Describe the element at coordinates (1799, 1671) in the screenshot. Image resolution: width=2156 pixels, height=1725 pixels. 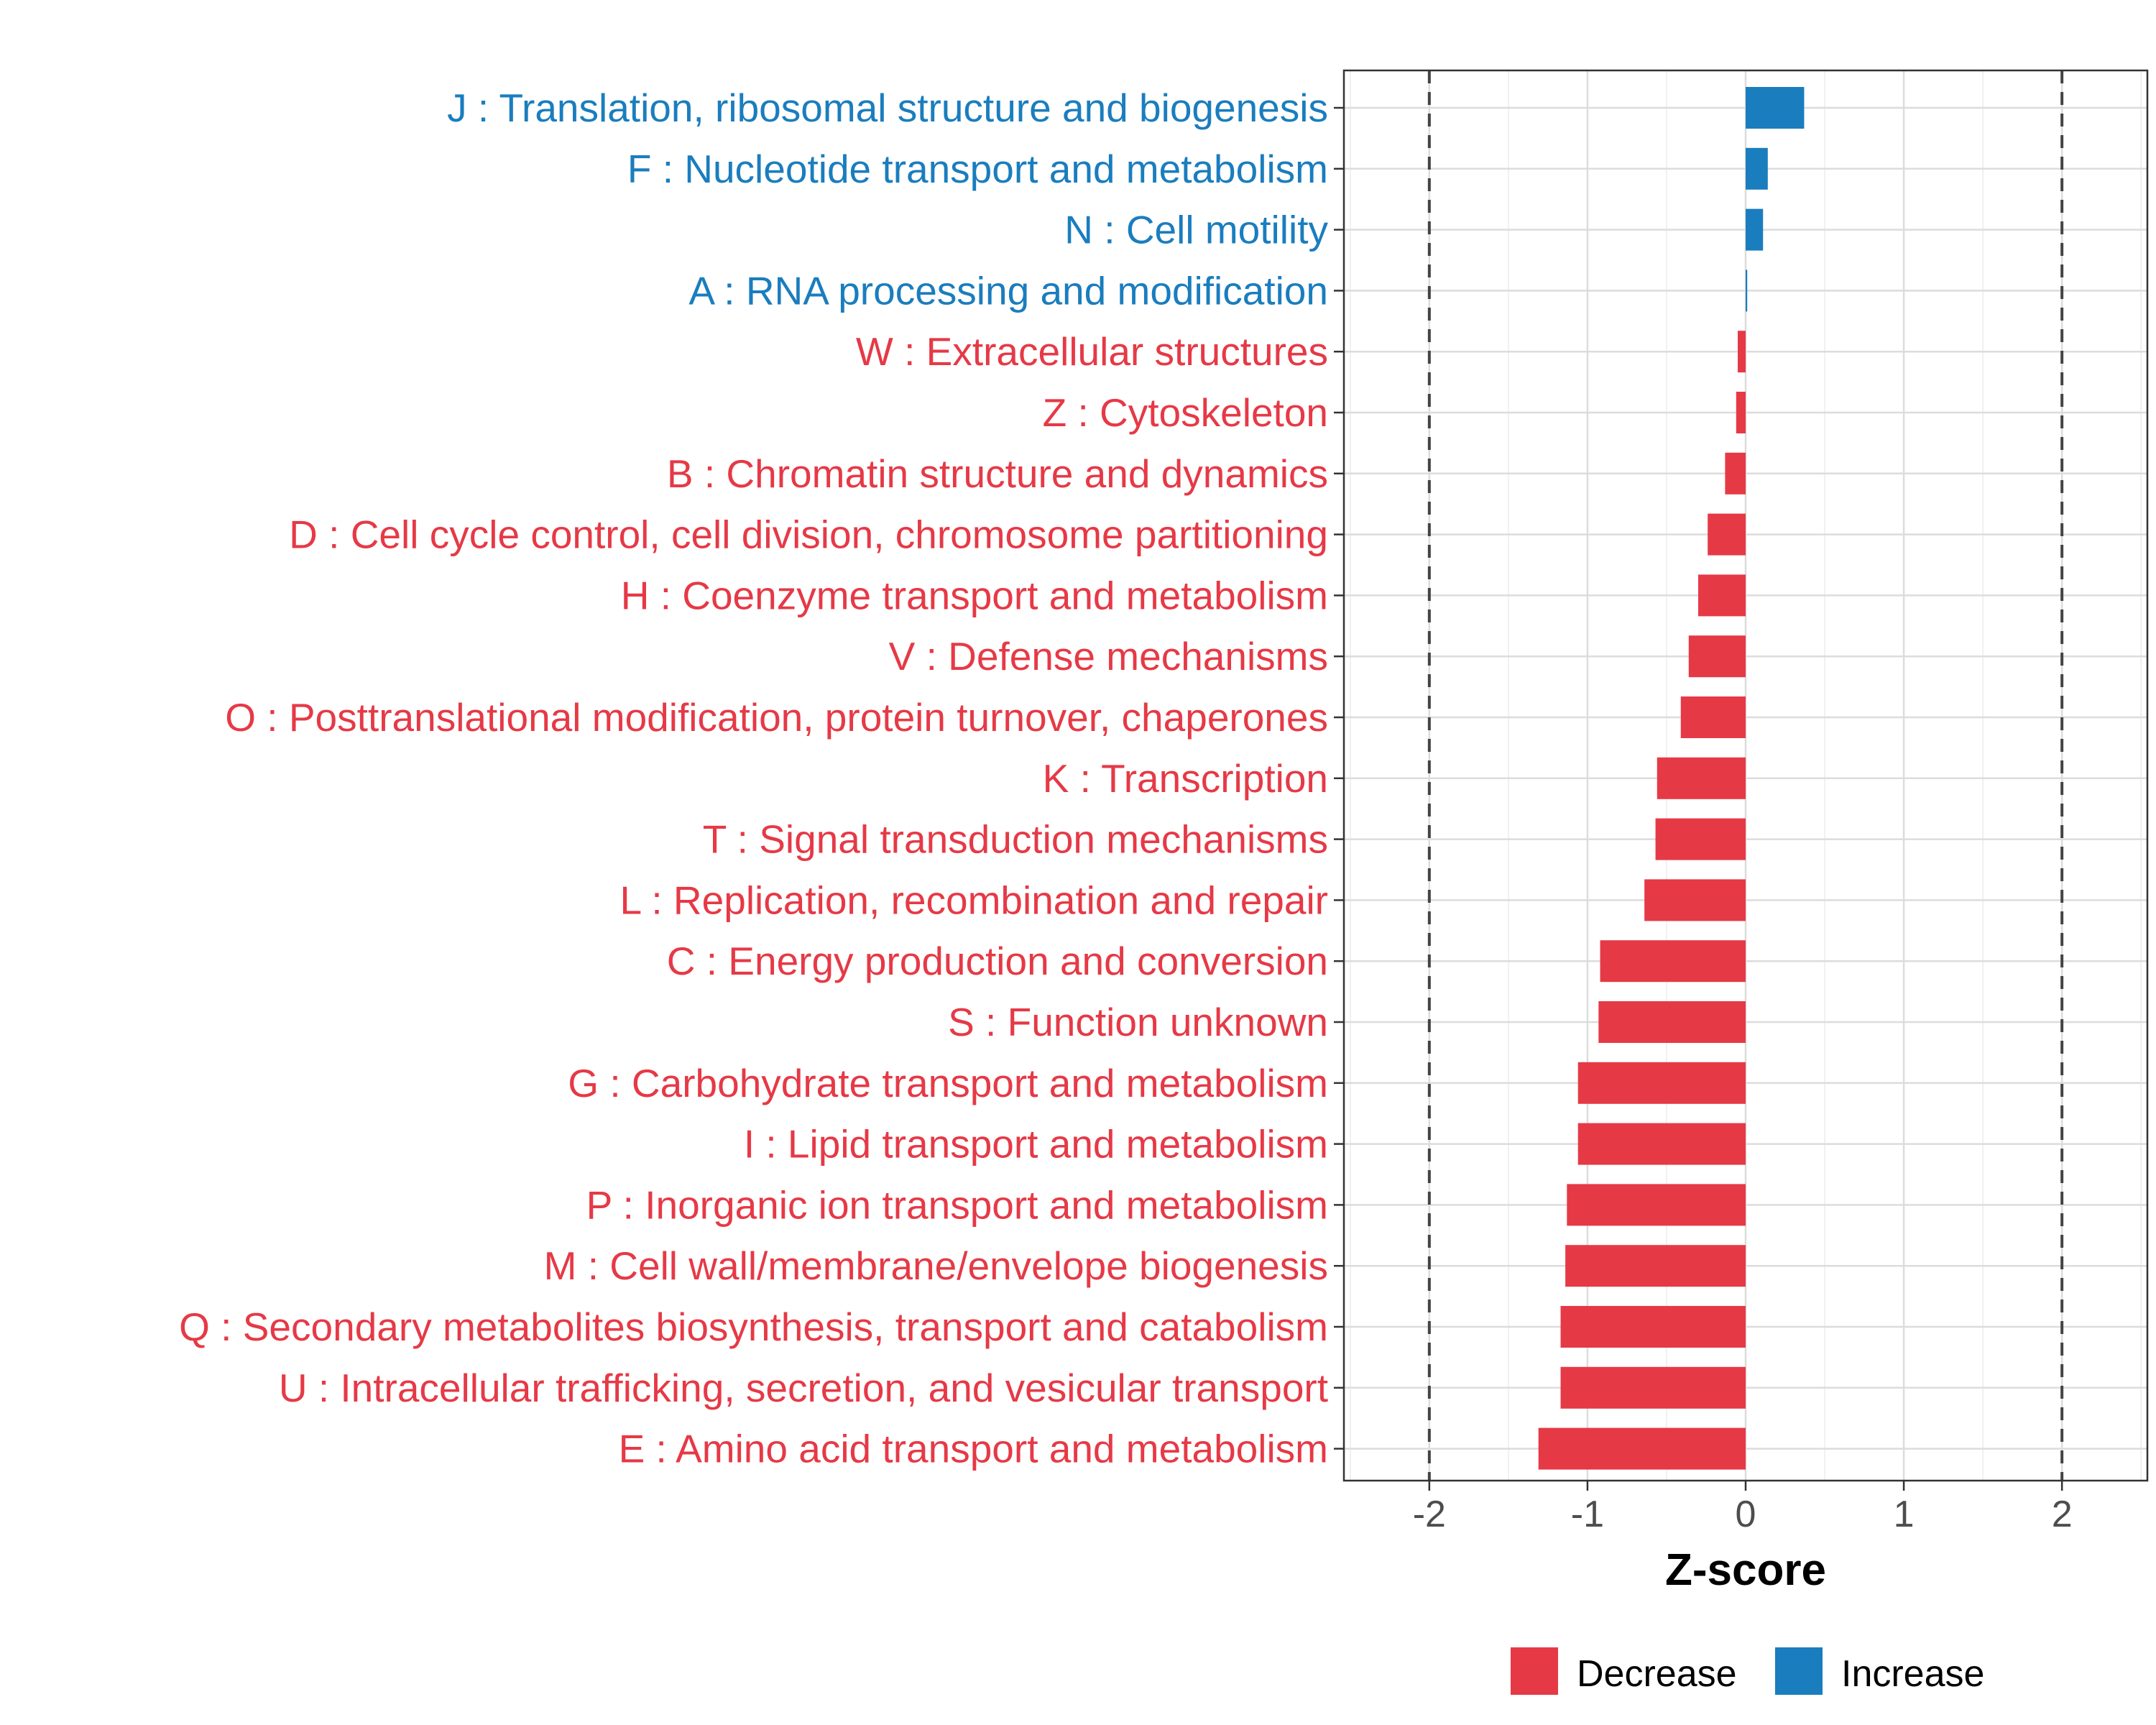
I see `legend-swatch-increase` at that location.